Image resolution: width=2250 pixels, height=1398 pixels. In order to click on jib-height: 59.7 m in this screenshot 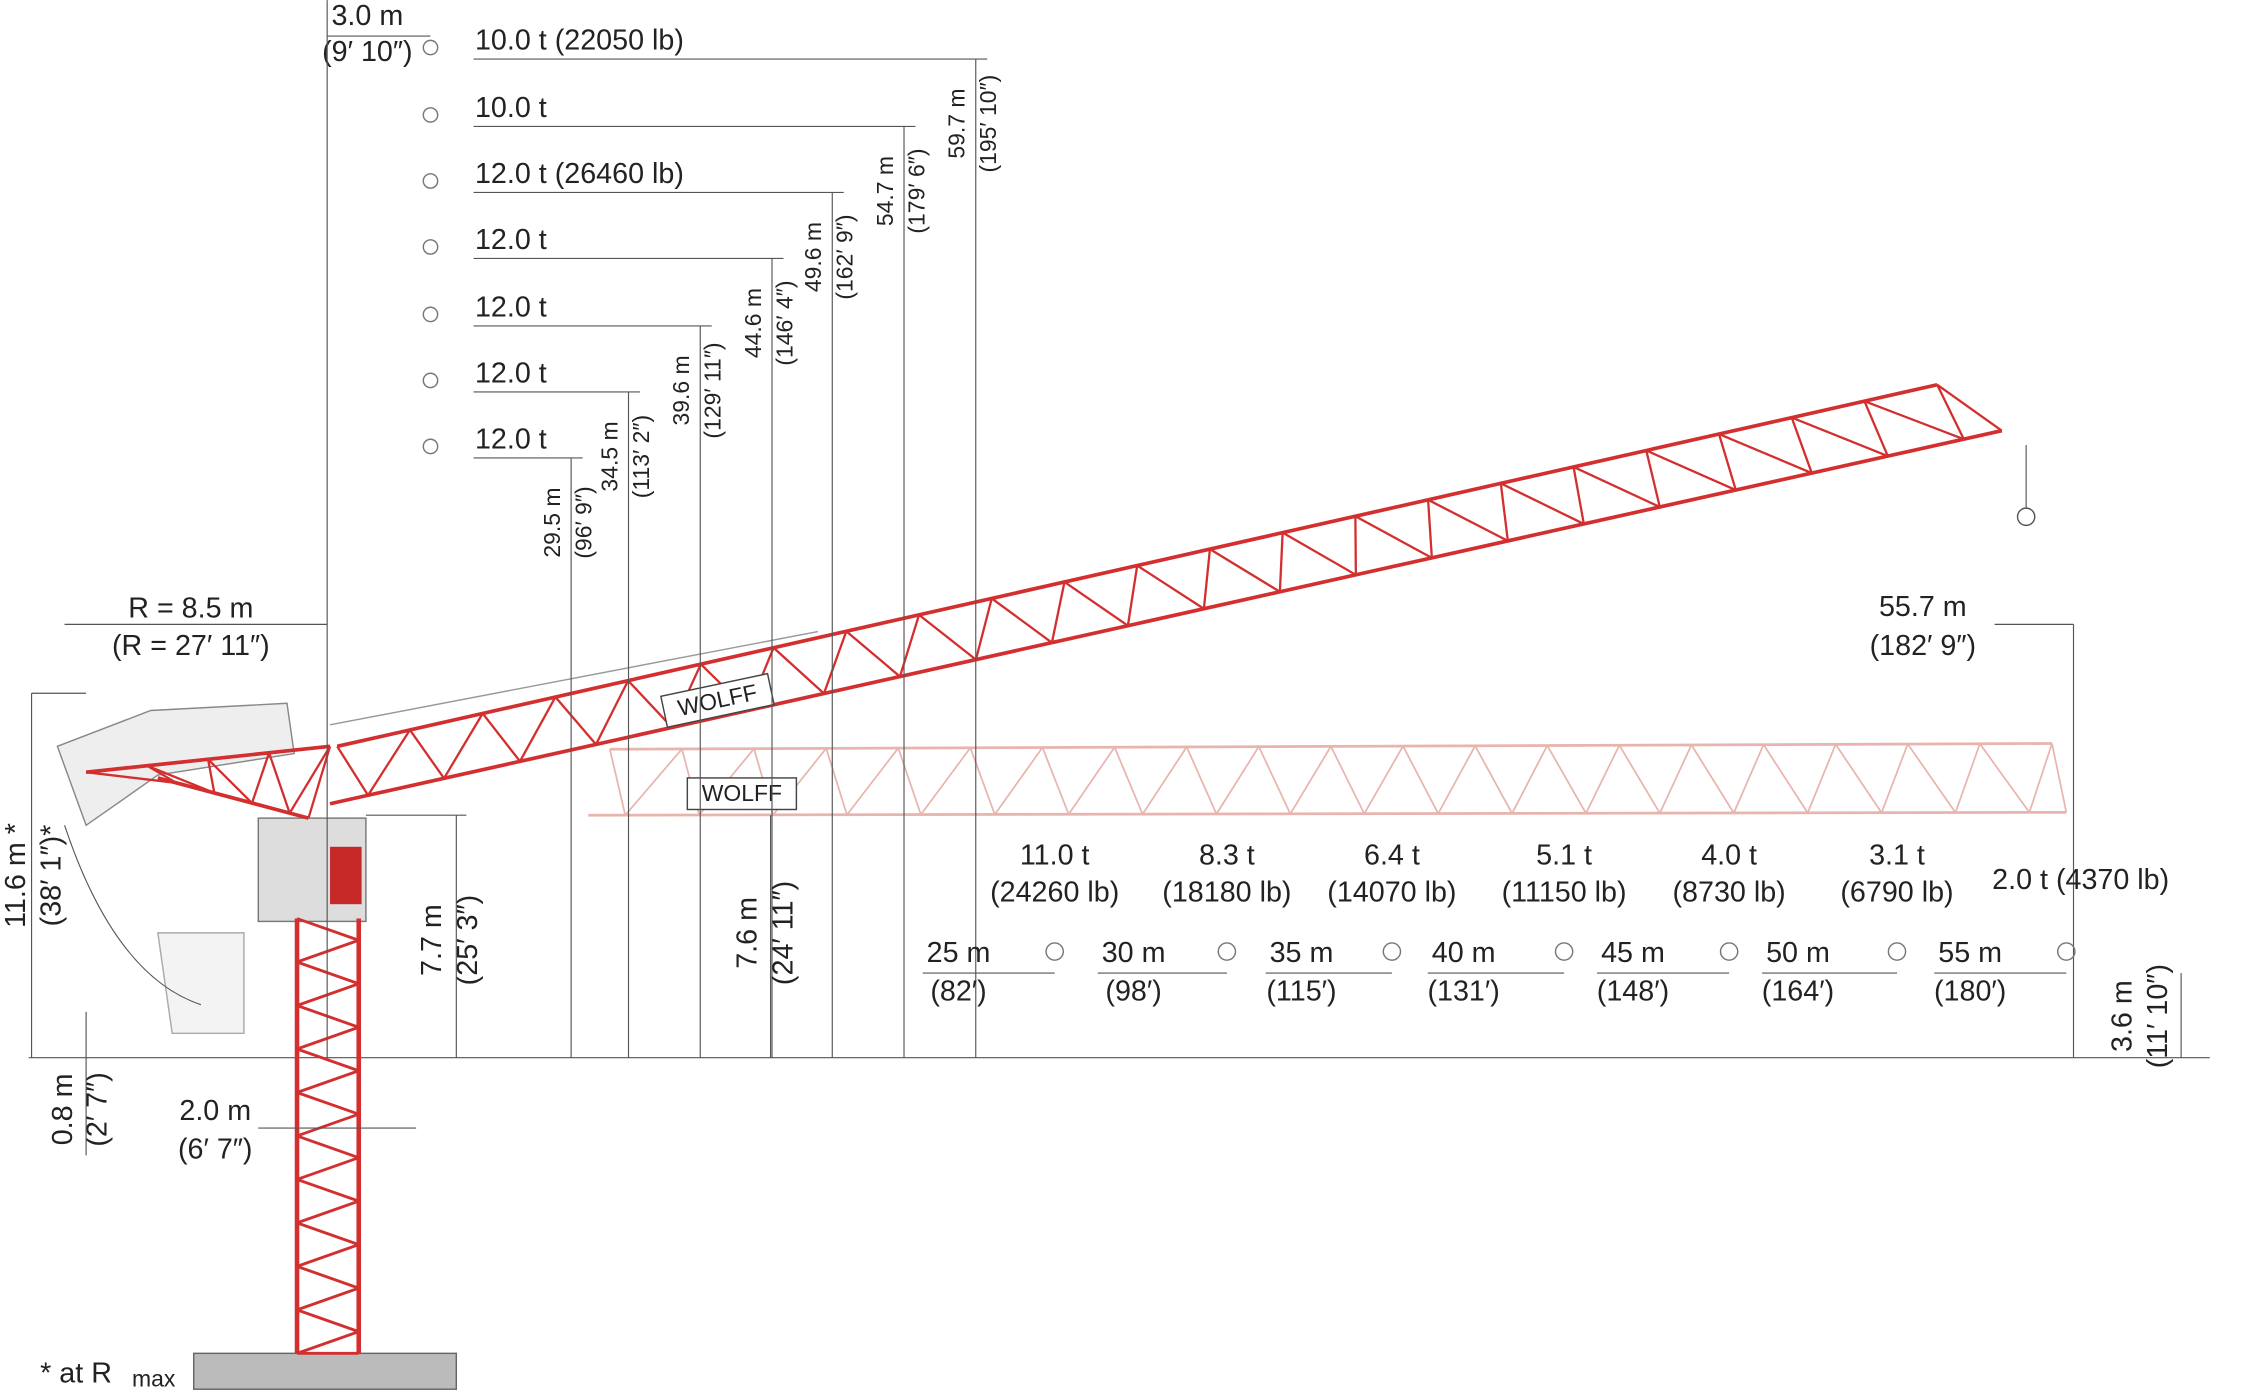, I will do `click(957, 124)`.